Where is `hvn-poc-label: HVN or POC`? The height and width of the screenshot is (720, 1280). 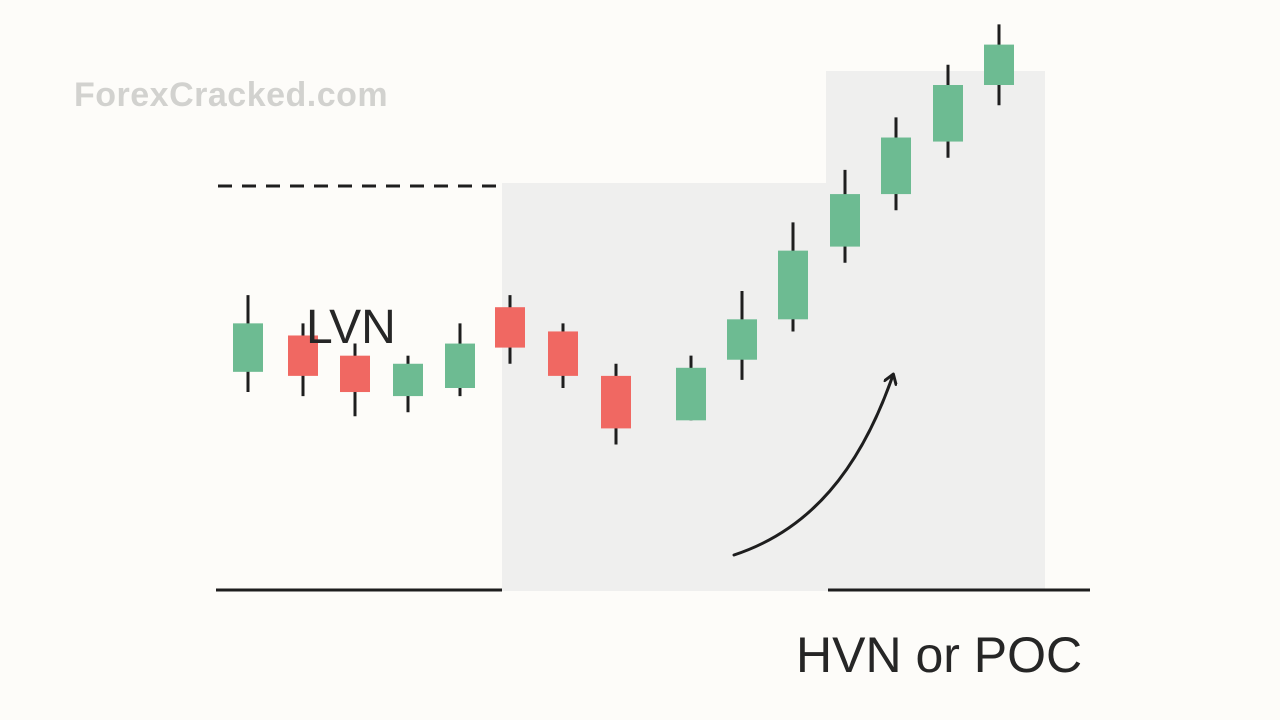
hvn-poc-label: HVN or POC is located at coordinates (939, 655).